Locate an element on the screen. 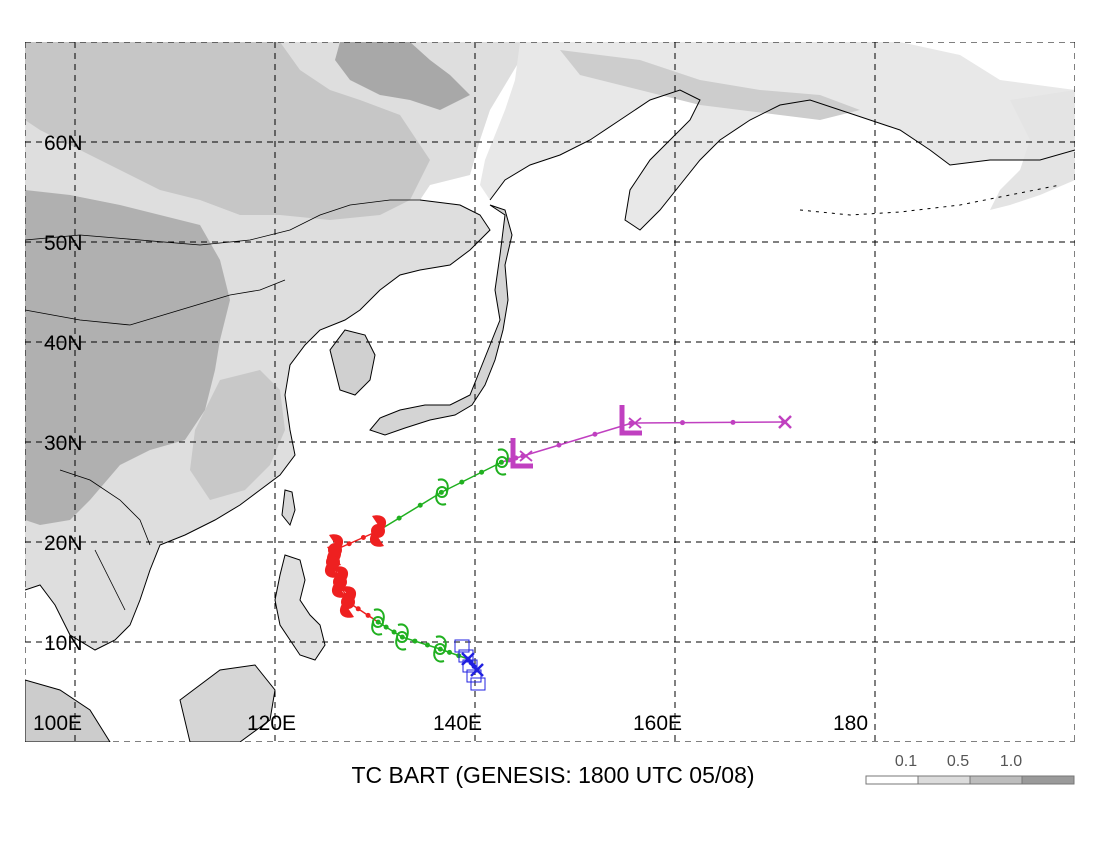  kamchatka-landmass is located at coordinates (777, 136).